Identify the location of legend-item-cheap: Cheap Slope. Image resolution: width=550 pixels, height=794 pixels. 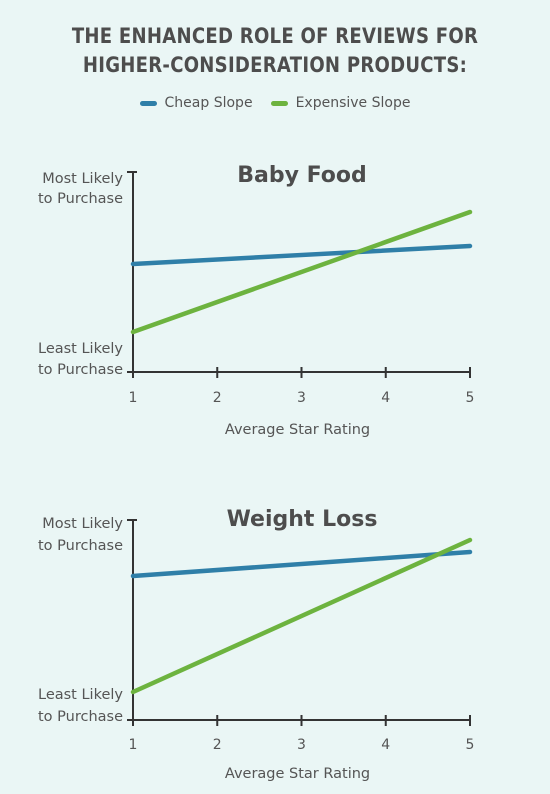
(196, 103).